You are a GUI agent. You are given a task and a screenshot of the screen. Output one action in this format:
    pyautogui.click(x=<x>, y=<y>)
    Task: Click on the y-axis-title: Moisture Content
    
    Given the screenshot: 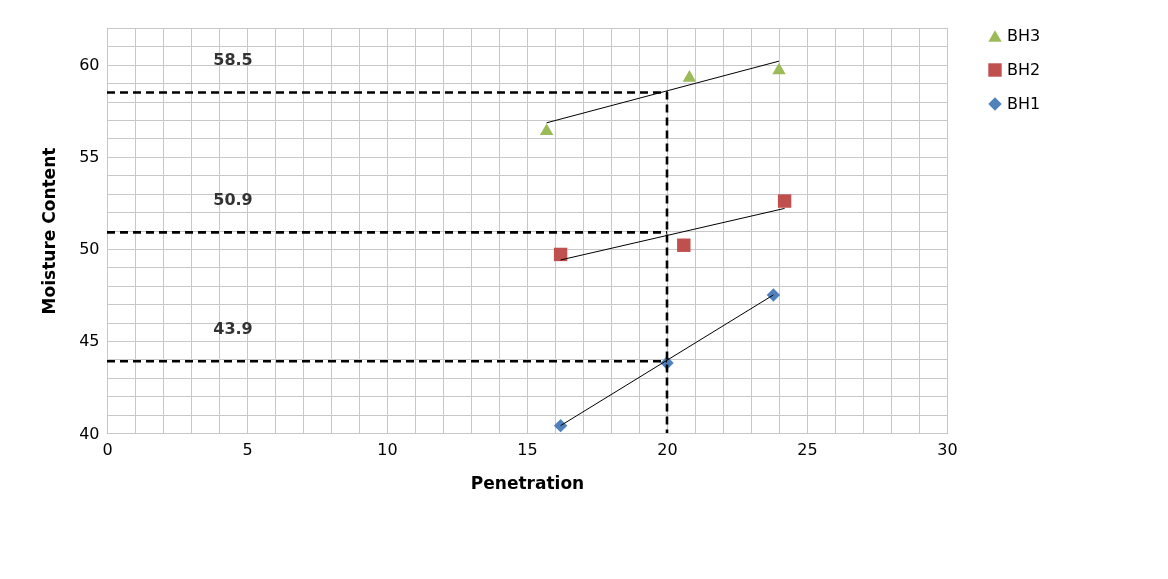 What is the action you would take?
    pyautogui.click(x=49, y=231)
    